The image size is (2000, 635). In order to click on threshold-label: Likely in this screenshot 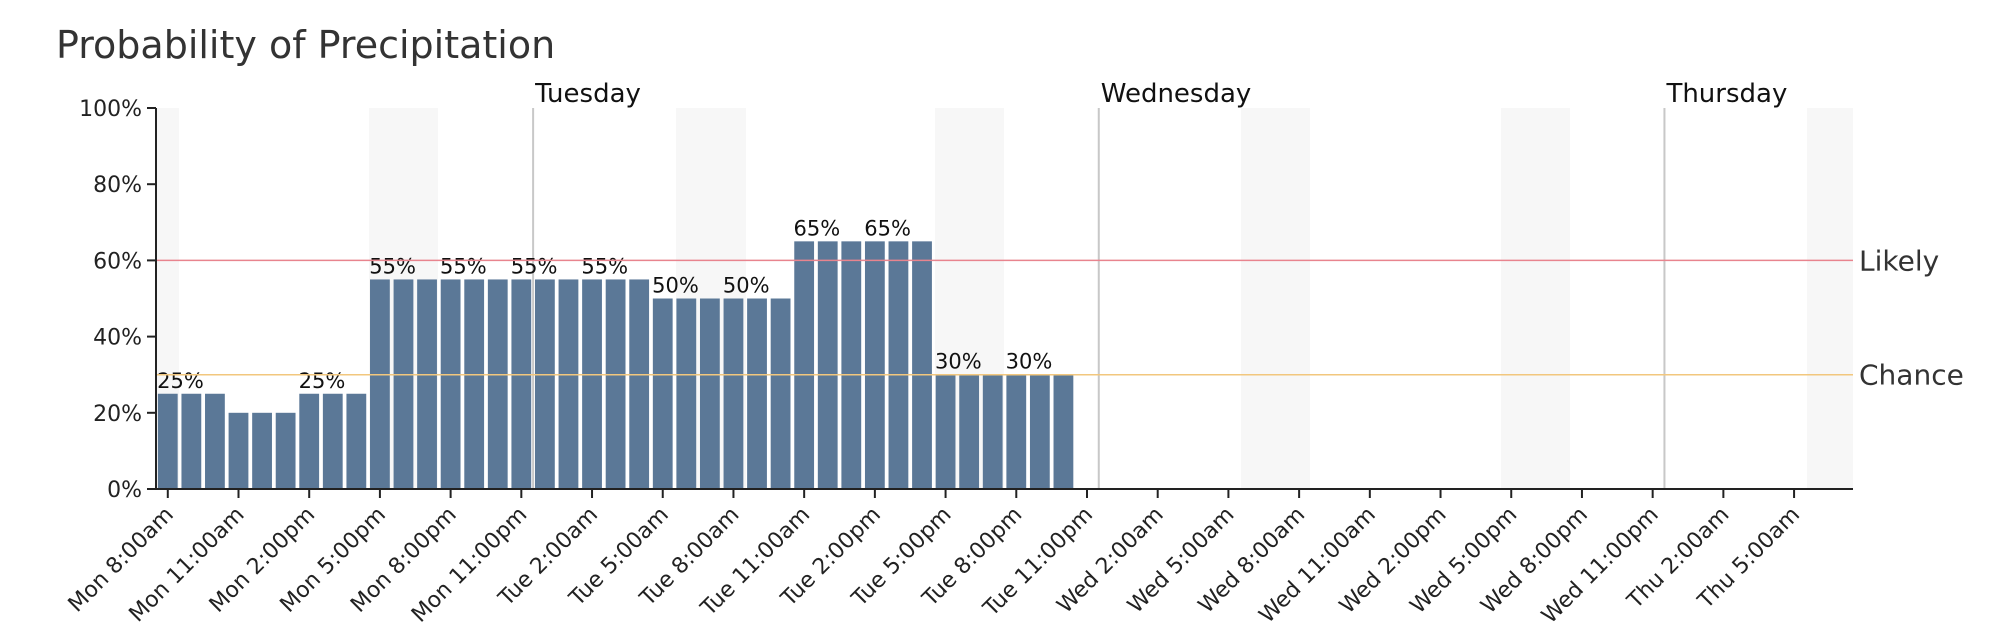, I will do `click(1899, 260)`.